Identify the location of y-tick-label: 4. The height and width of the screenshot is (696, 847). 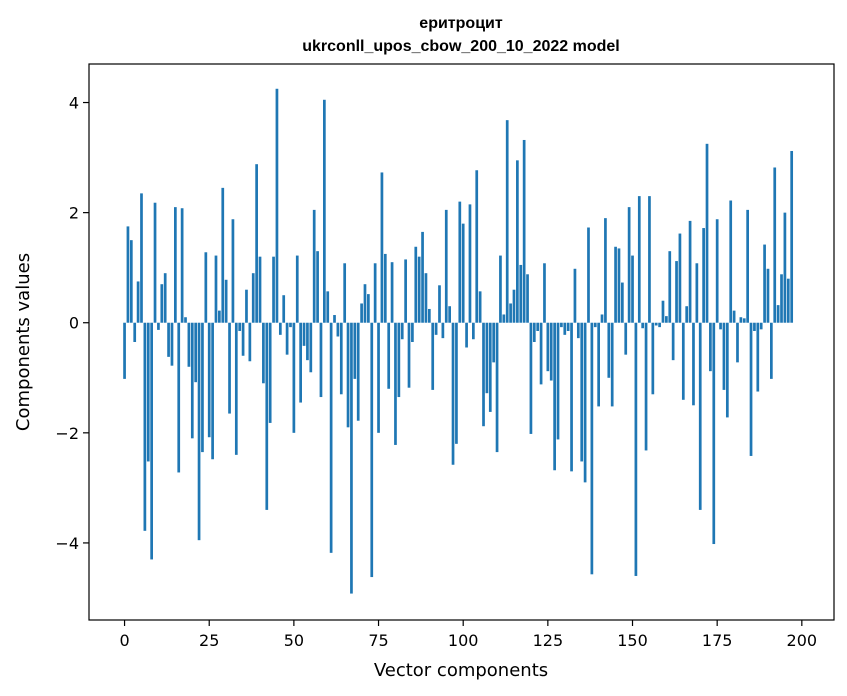
(74, 103).